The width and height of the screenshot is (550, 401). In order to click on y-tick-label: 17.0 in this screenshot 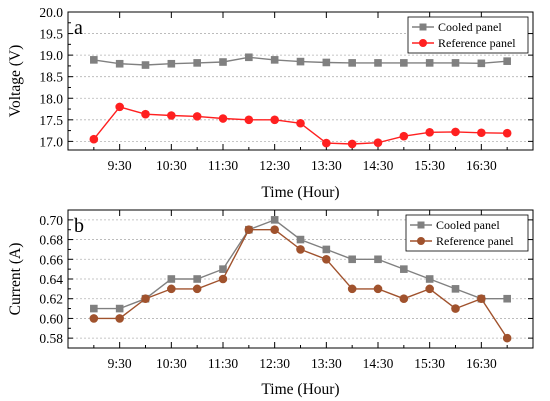, I will do `click(51, 141)`.